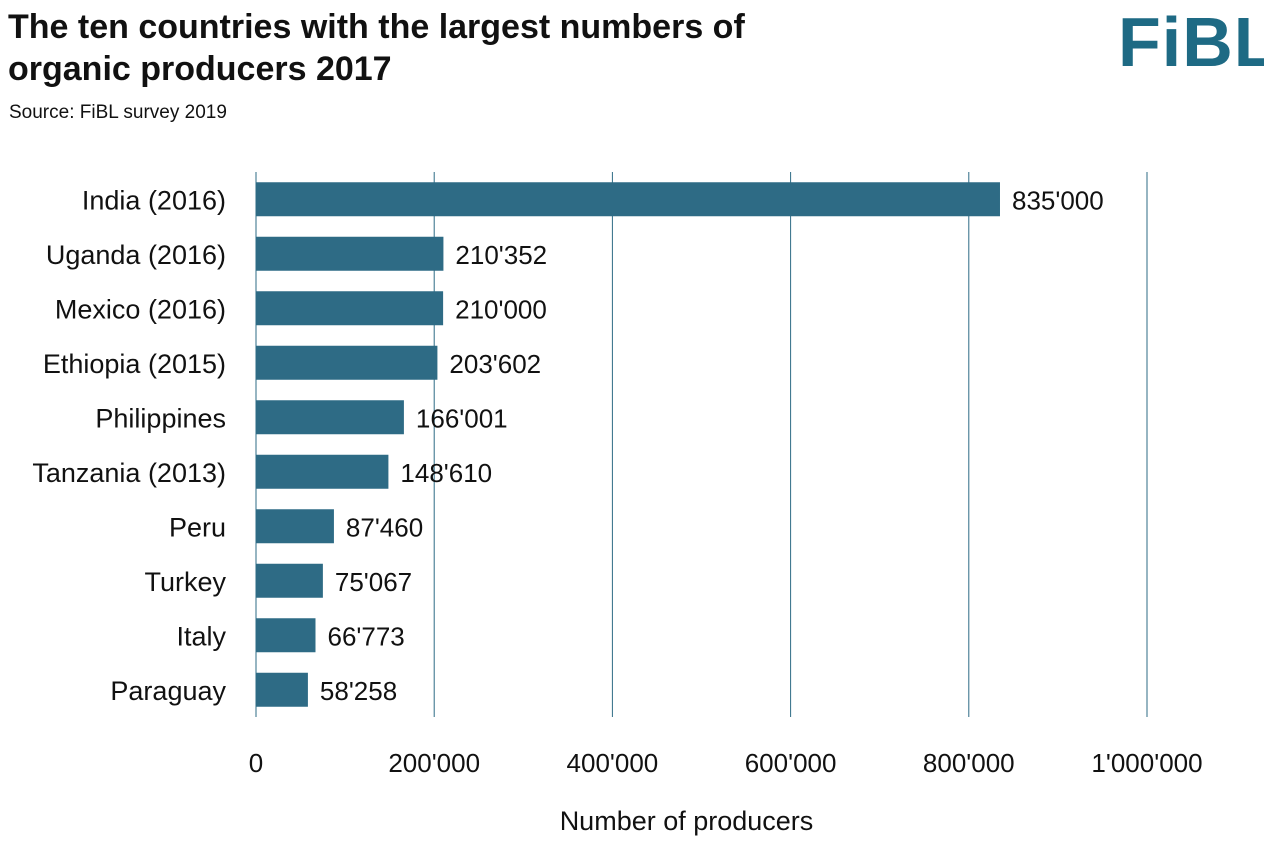 The width and height of the screenshot is (1264, 854). What do you see at coordinates (687, 821) in the screenshot?
I see `x-axis-label: Number of producers` at bounding box center [687, 821].